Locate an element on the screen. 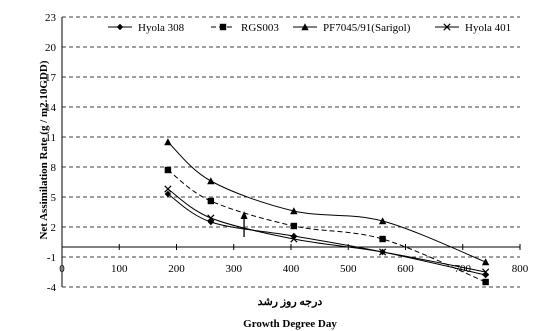 The height and width of the screenshot is (331, 534). y-tick-labels: -4 -1 2 5 8 11 14 17 20 23 is located at coordinates (51, 153).